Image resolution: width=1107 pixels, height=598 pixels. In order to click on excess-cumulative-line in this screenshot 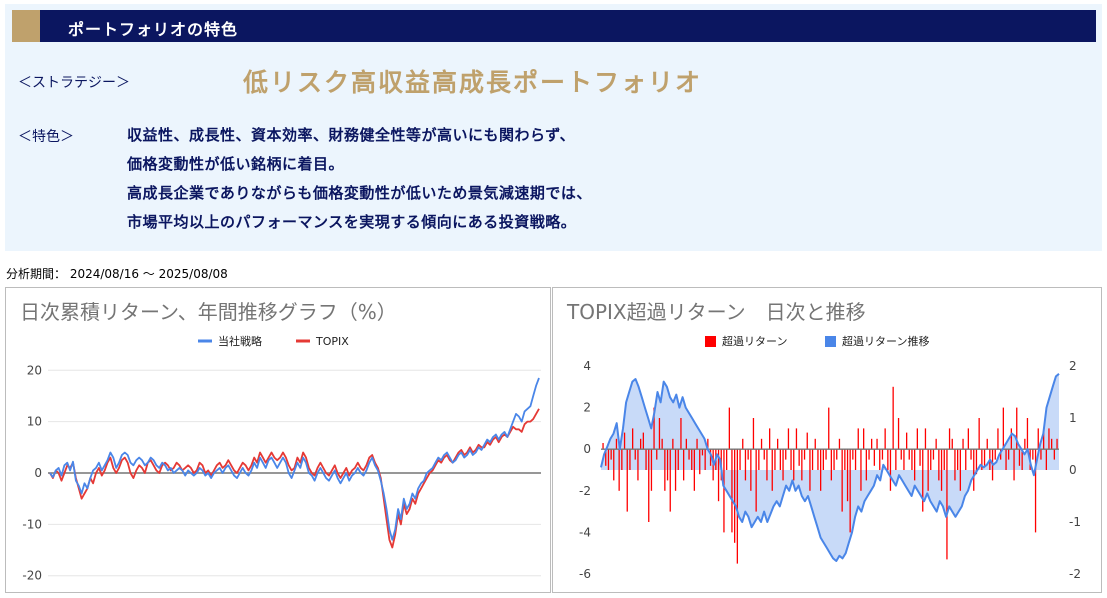, I will do `click(830, 467)`.